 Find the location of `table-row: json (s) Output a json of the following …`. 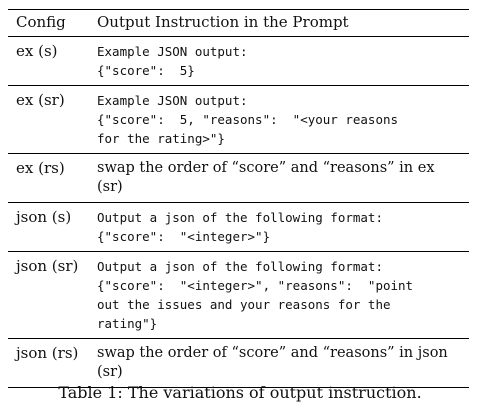

table-row: json (s) Output a json of the following … is located at coordinates (238, 227).